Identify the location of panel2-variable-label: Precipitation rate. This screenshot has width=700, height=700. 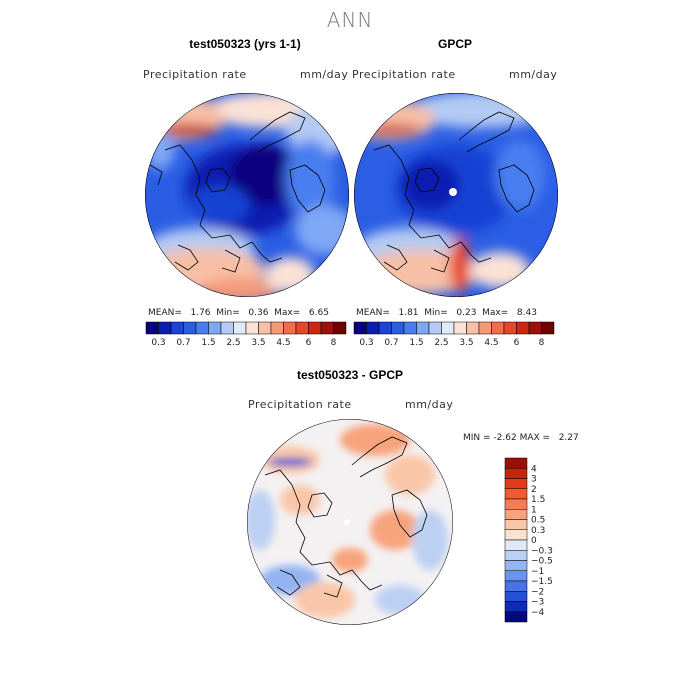
(404, 74).